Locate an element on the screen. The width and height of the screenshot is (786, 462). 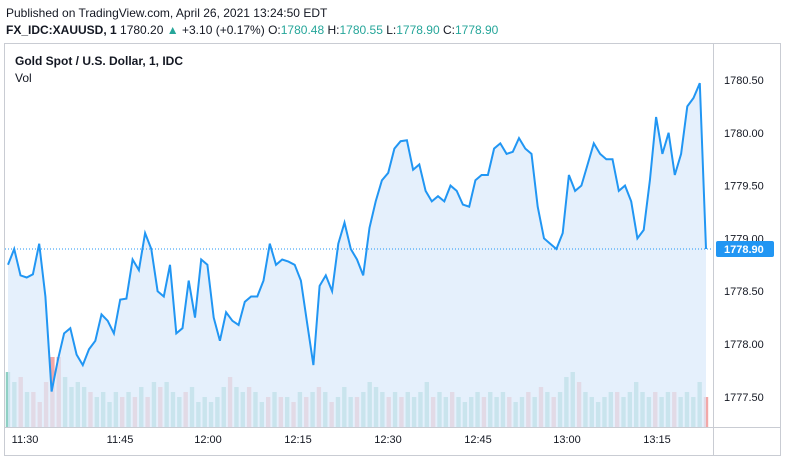
price-tick-label: 1780.50 is located at coordinates (744, 81).